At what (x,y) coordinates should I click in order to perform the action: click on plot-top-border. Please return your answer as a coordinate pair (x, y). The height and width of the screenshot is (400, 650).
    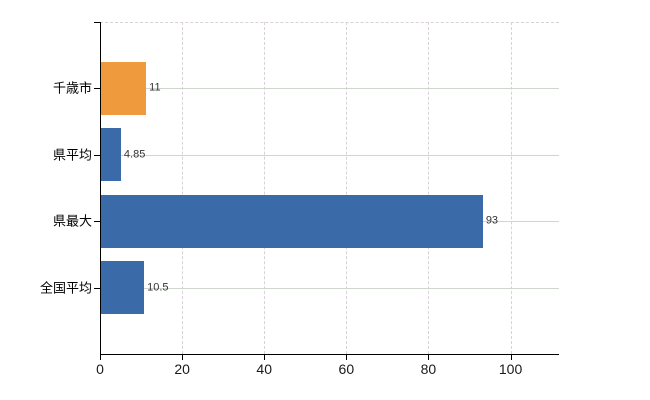
    Looking at the image, I should click on (329, 22).